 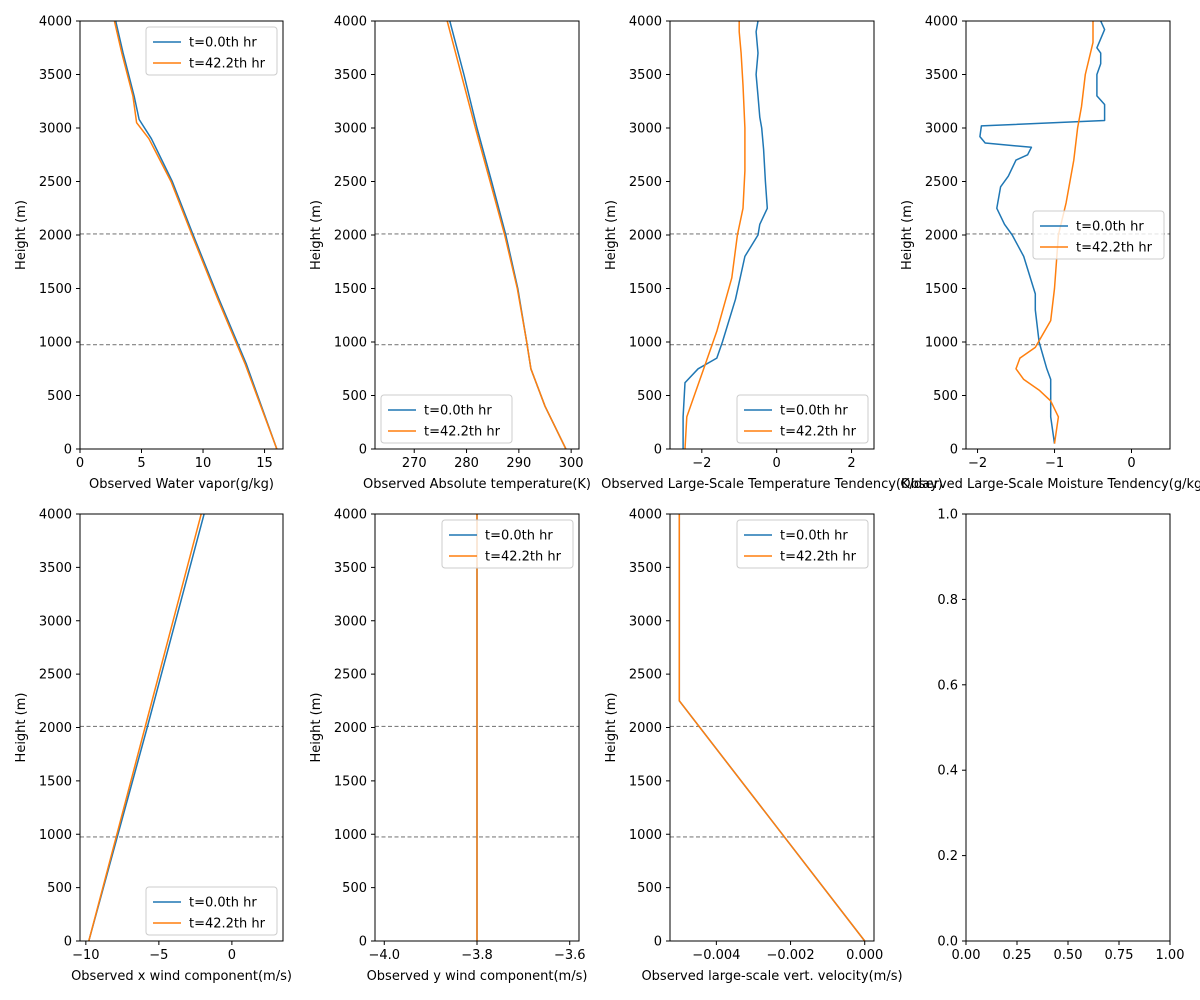 What do you see at coordinates (947, 942) in the screenshot?
I see `y-tick-label: 0.0` at bounding box center [947, 942].